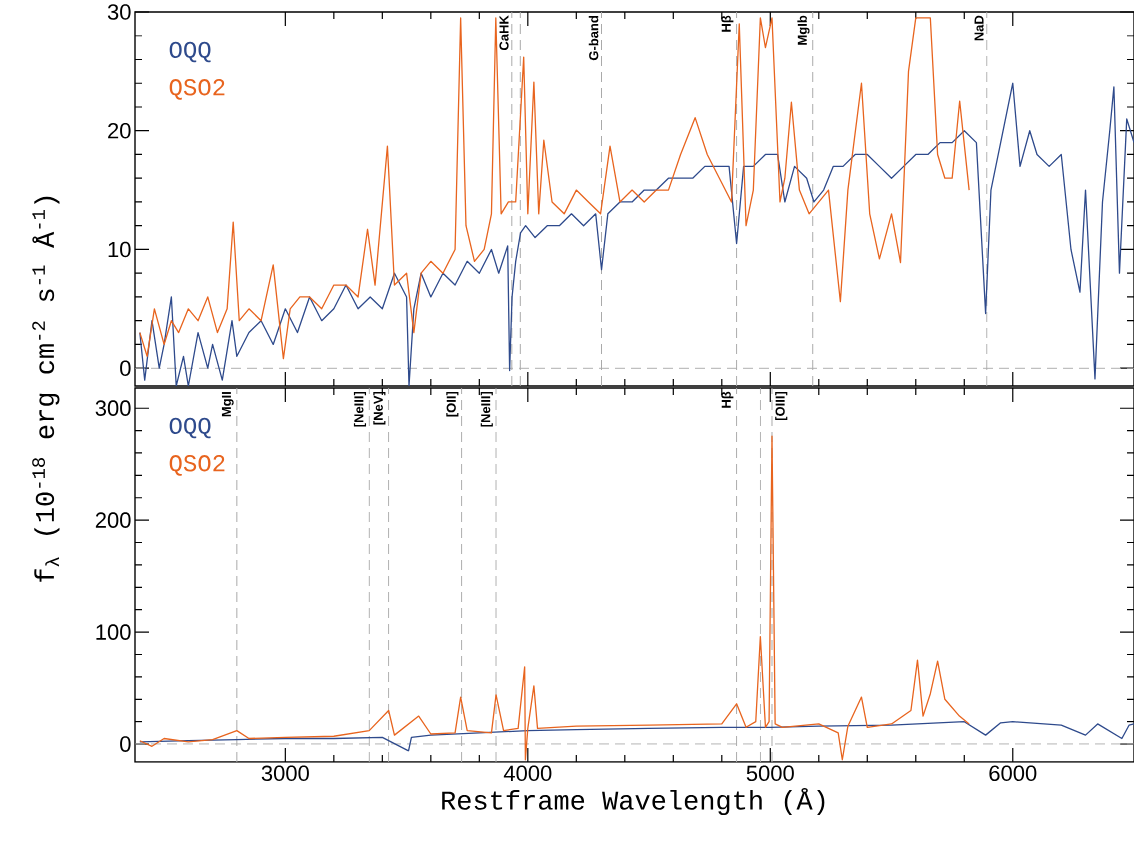  What do you see at coordinates (285, 773) in the screenshot?
I see `x-tick-label: 3000` at bounding box center [285, 773].